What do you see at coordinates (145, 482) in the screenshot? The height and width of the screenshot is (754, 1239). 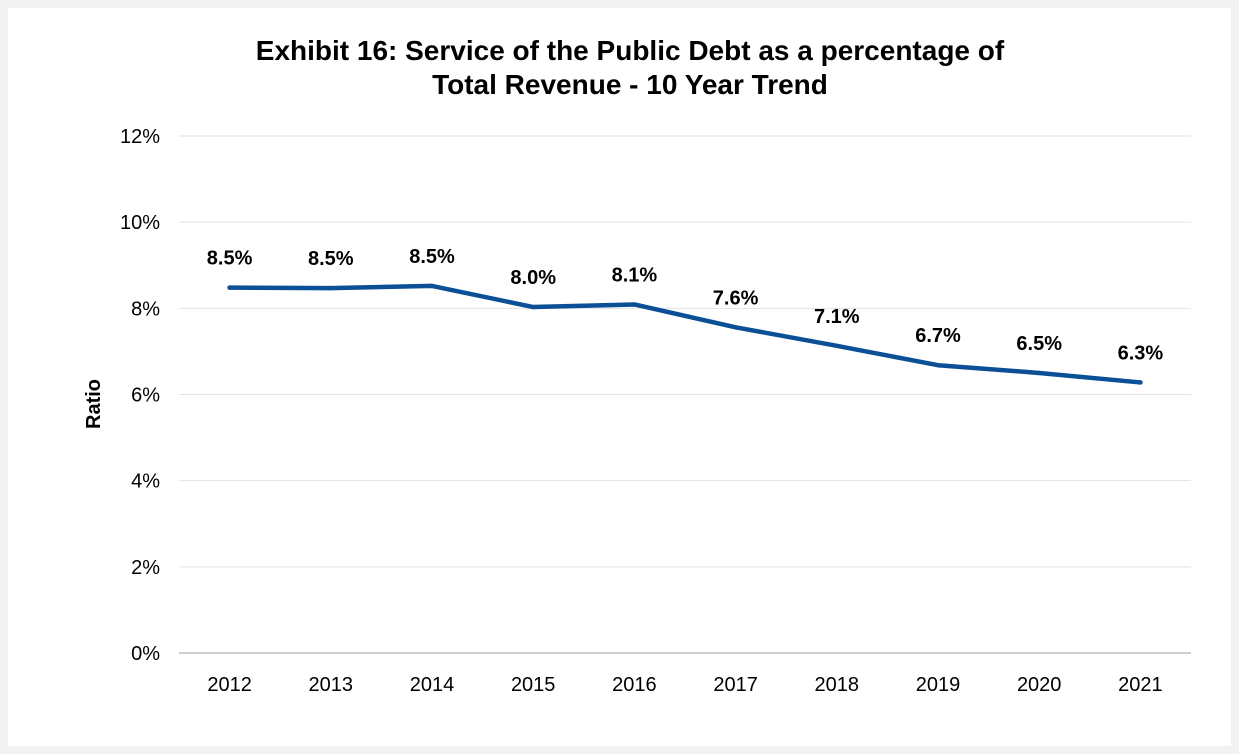 I see `y-tick-label: 4%` at bounding box center [145, 482].